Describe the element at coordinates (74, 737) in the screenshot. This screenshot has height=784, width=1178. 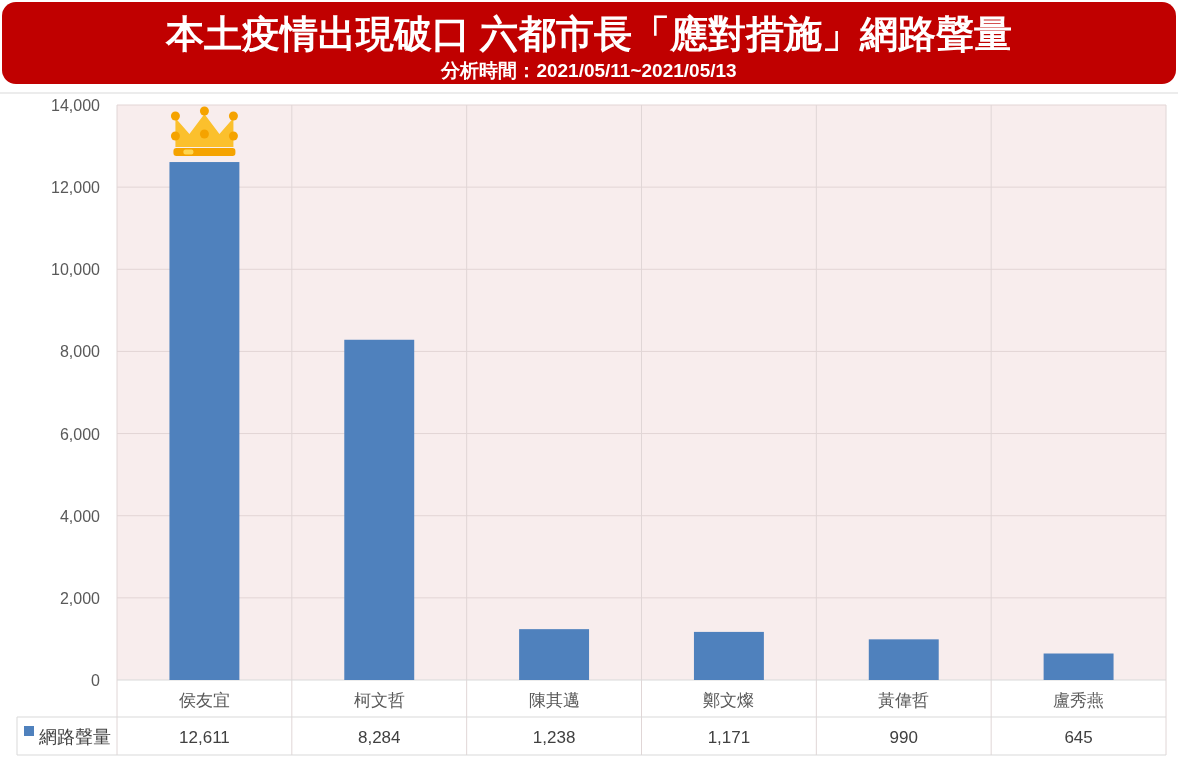
I see `legend-label: 網路聲量` at that location.